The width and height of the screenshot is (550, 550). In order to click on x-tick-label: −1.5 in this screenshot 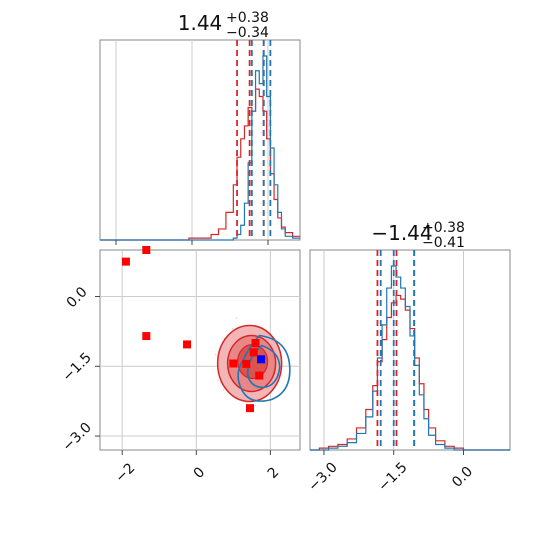, I will do `click(392, 476)`.